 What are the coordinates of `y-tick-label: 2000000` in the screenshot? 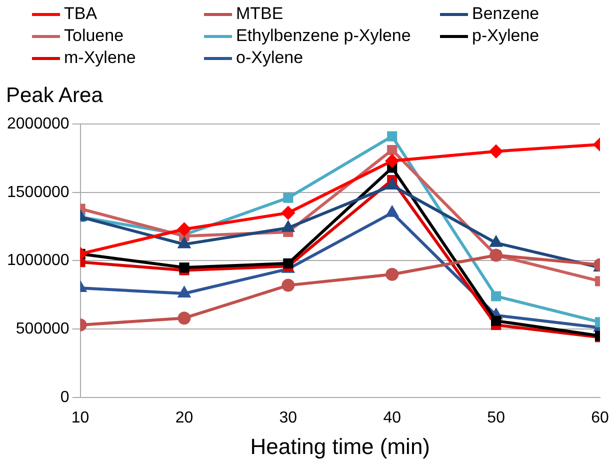 It's located at (38, 123).